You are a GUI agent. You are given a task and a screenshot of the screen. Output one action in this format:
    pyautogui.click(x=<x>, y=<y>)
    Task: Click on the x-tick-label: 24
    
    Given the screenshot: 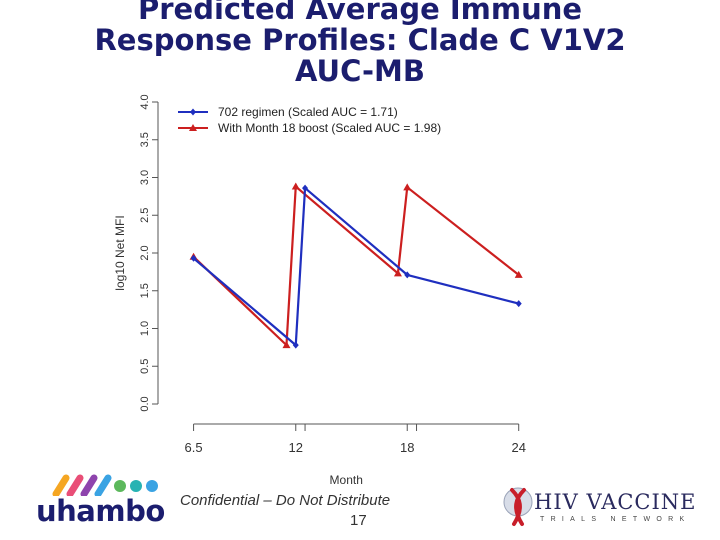 What is the action you would take?
    pyautogui.click(x=518, y=447)
    